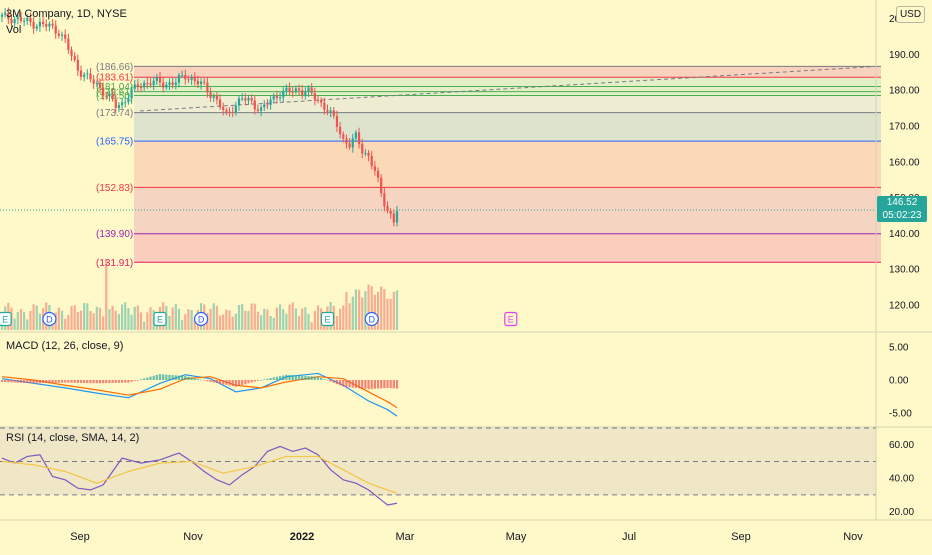 This screenshot has height=555, width=932. Describe the element at coordinates (510, 88) in the screenshot. I see `trend-line` at that location.